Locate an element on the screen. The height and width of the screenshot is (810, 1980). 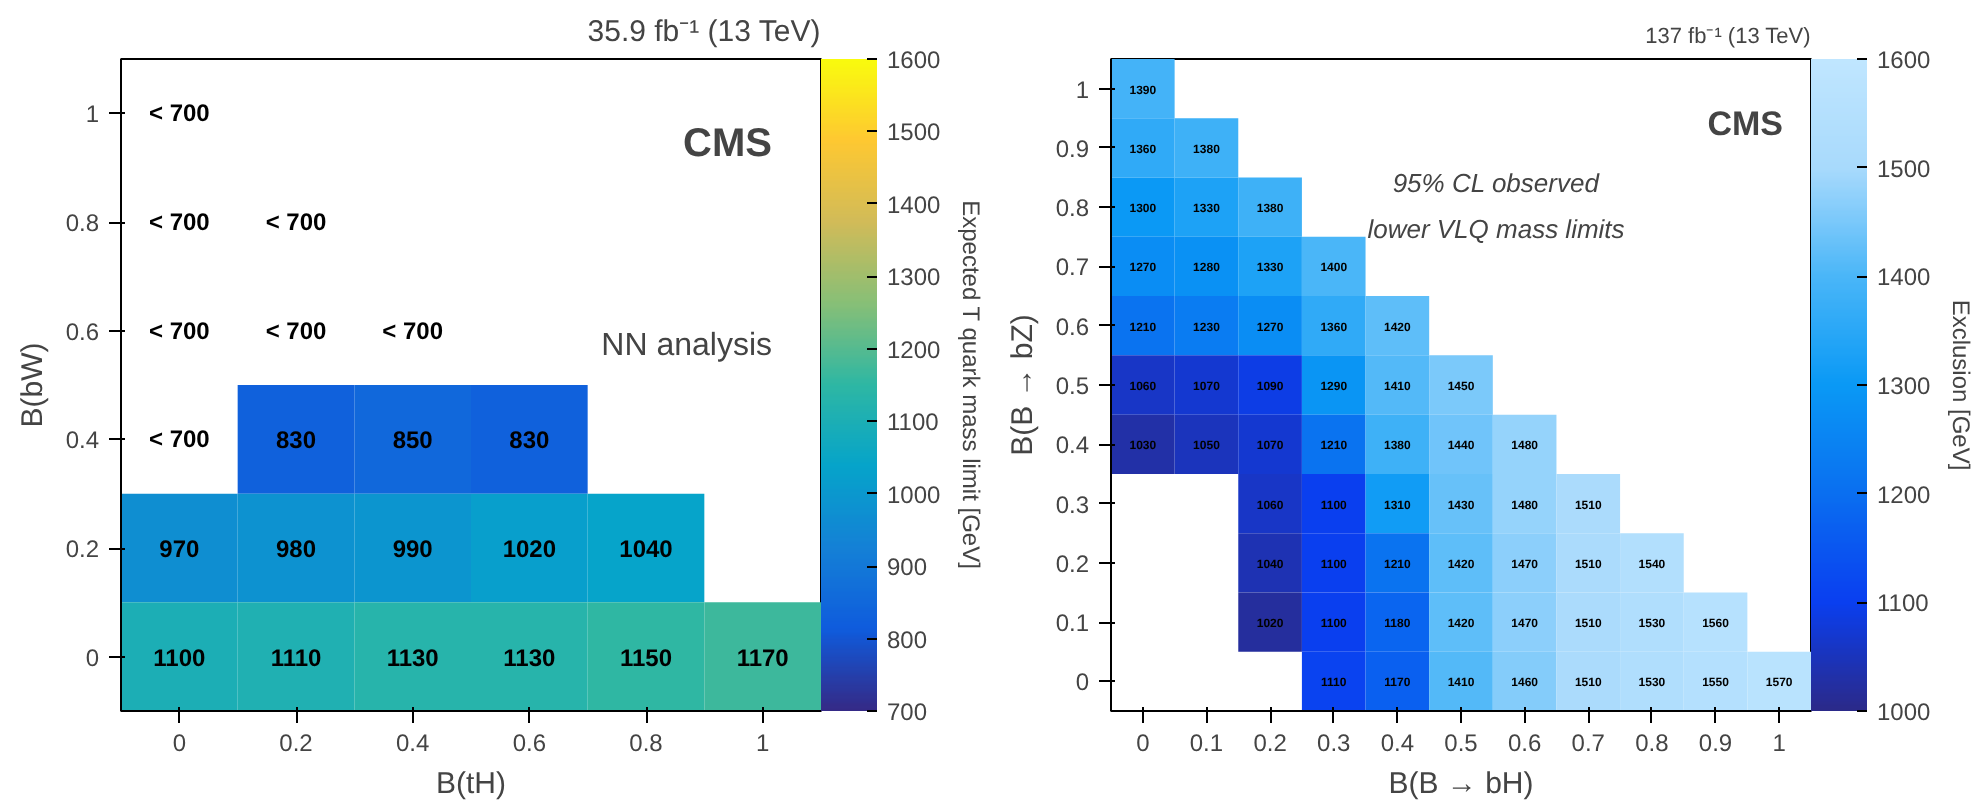
annotation: NN analysis is located at coordinates (686, 345).